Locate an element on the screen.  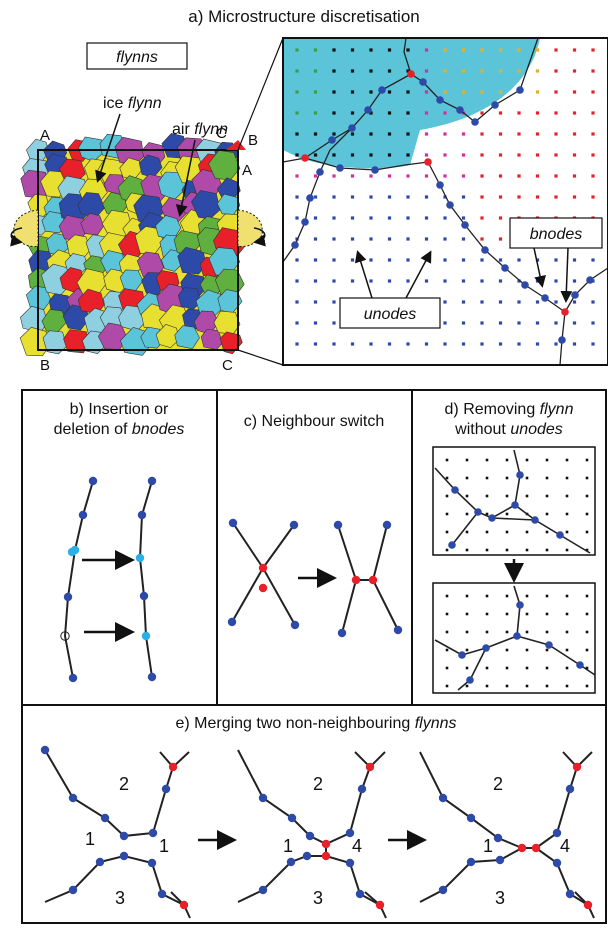
e2-region-right: 4 is located at coordinates (357, 846).